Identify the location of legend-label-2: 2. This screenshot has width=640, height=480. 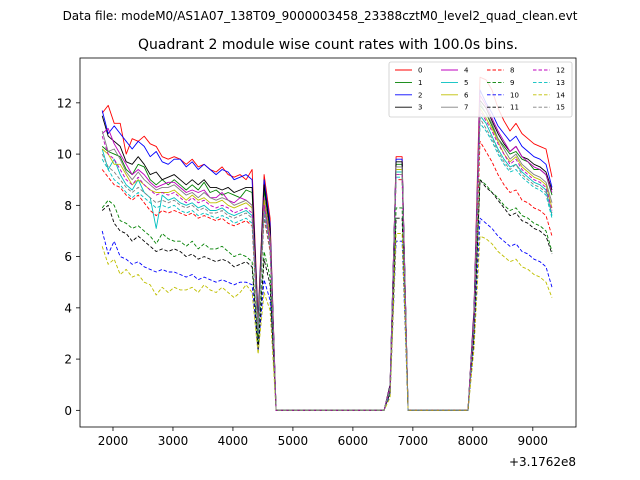
(420, 95).